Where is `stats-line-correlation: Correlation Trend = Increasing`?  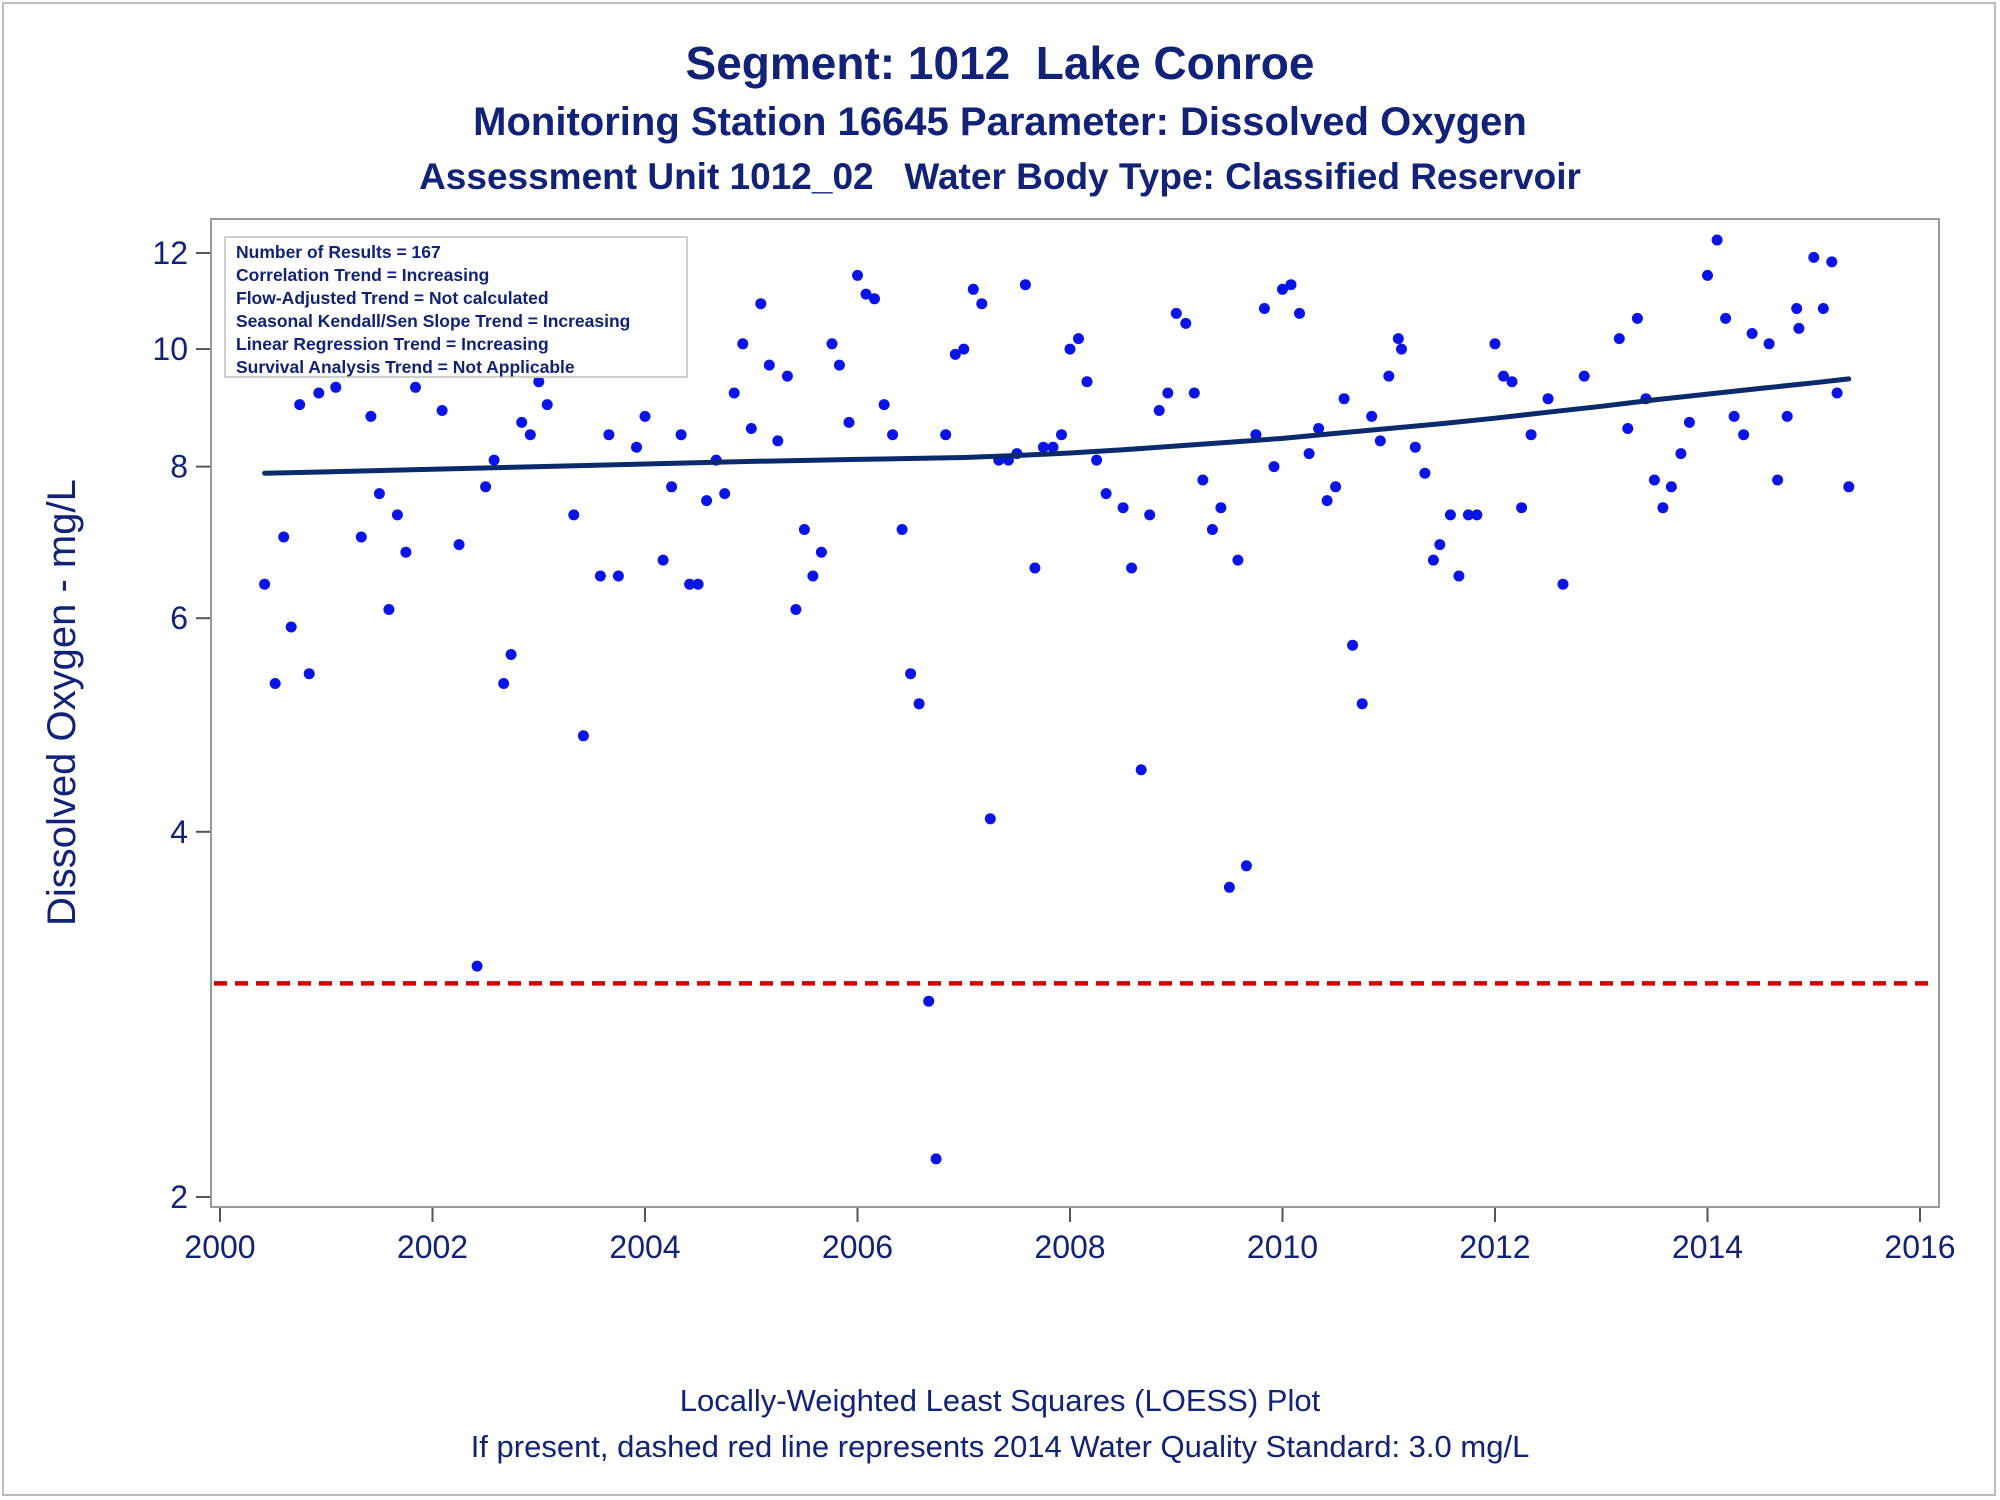
stats-line-correlation: Correlation Trend = Increasing is located at coordinates (363, 275).